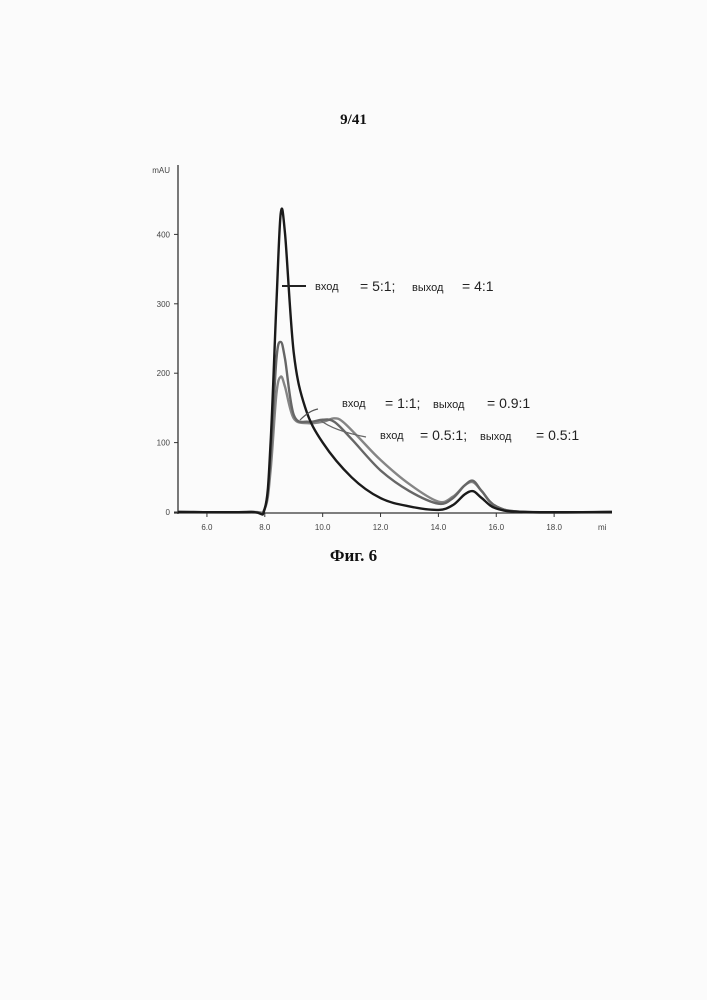 The image size is (707, 1000). I want to click on x-tick-label: 8.0, so click(265, 527).